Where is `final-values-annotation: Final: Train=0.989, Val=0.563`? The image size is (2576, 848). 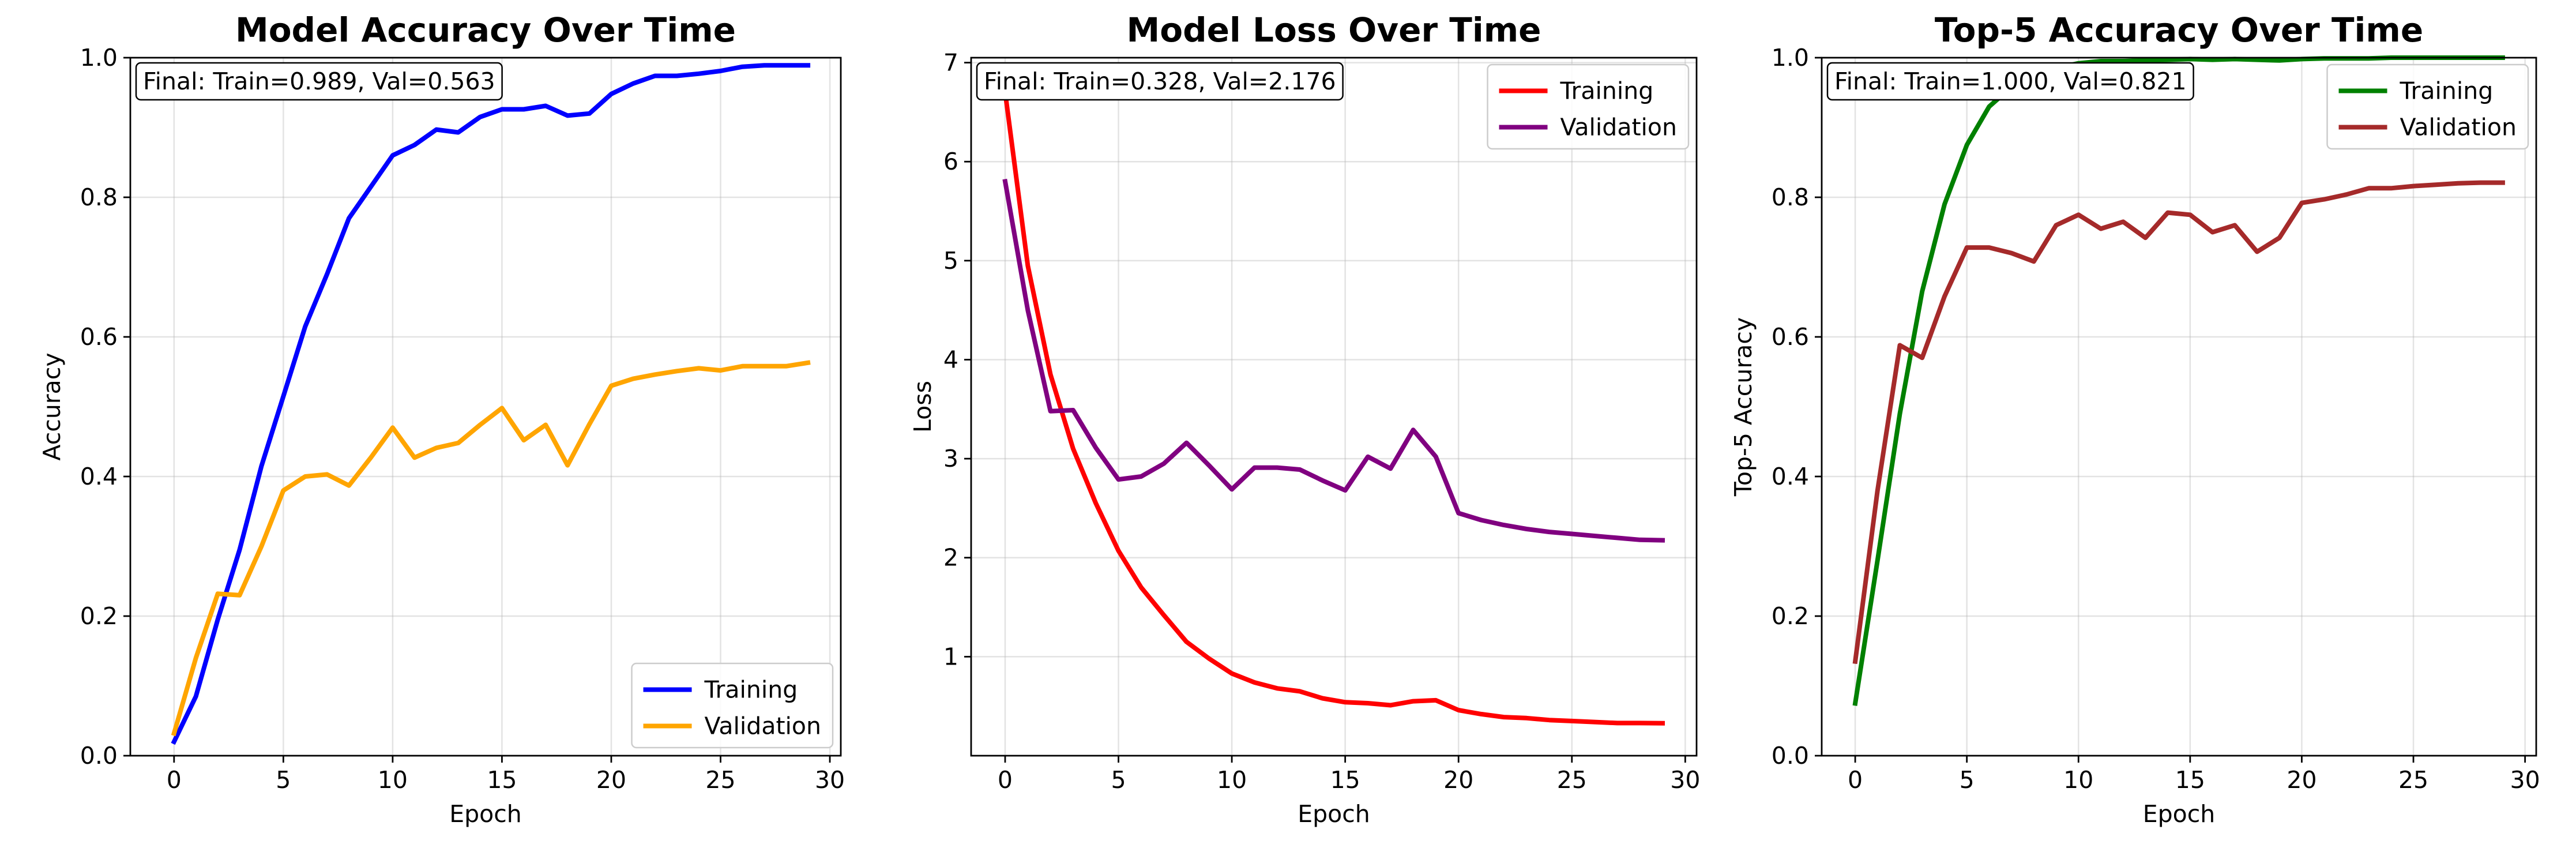
final-values-annotation: Final: Train=0.989, Val=0.563 is located at coordinates (319, 81).